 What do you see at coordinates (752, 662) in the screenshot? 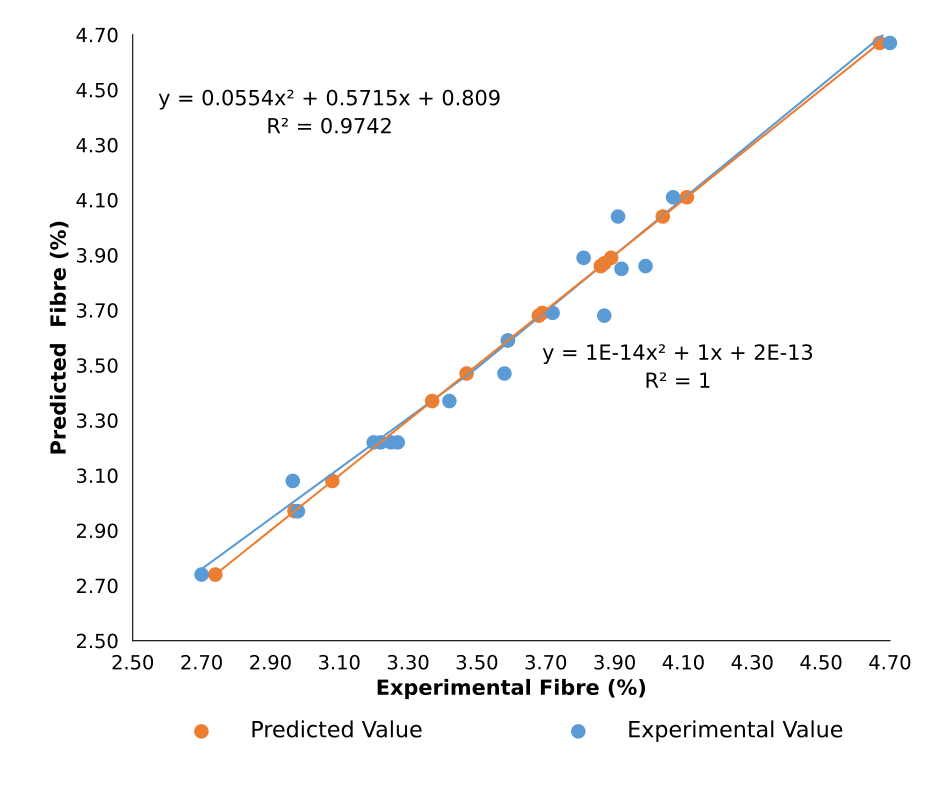
I see `x-tick-label: 4.30` at bounding box center [752, 662].